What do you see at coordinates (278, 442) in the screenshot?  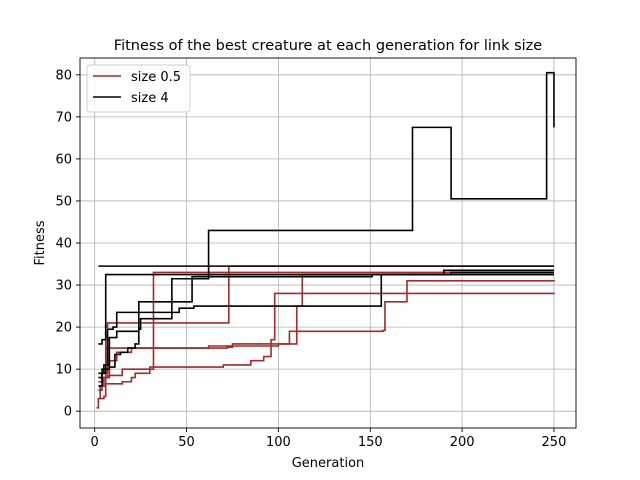 I see `x-tick-label: 100` at bounding box center [278, 442].